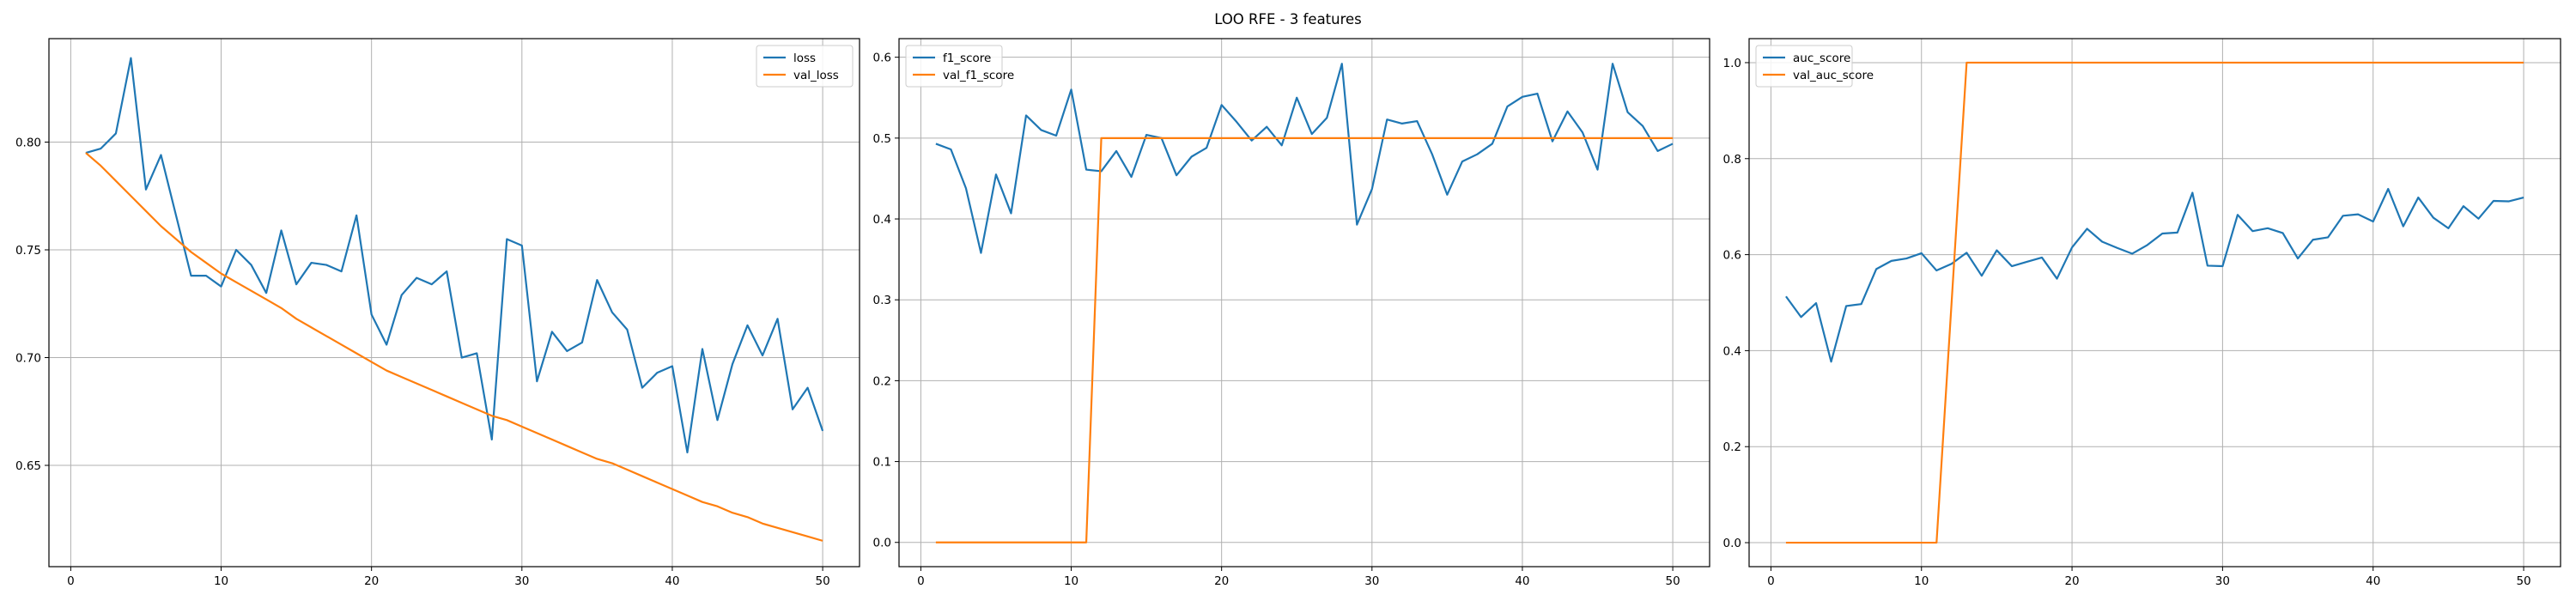 This screenshot has height=601, width=2576. I want to click on y-tick-label: 0.75, so click(28, 251).